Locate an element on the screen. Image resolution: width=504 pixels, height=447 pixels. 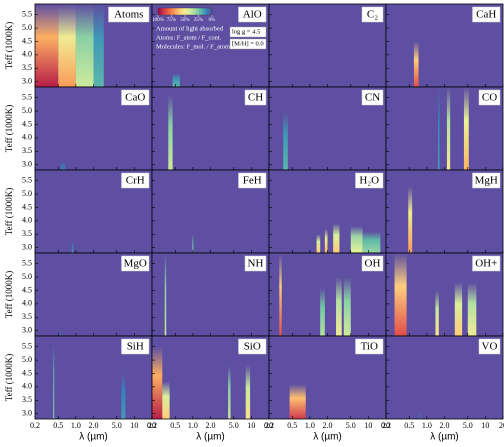
colorbar-tick-label: 50% is located at coordinates (184, 20).